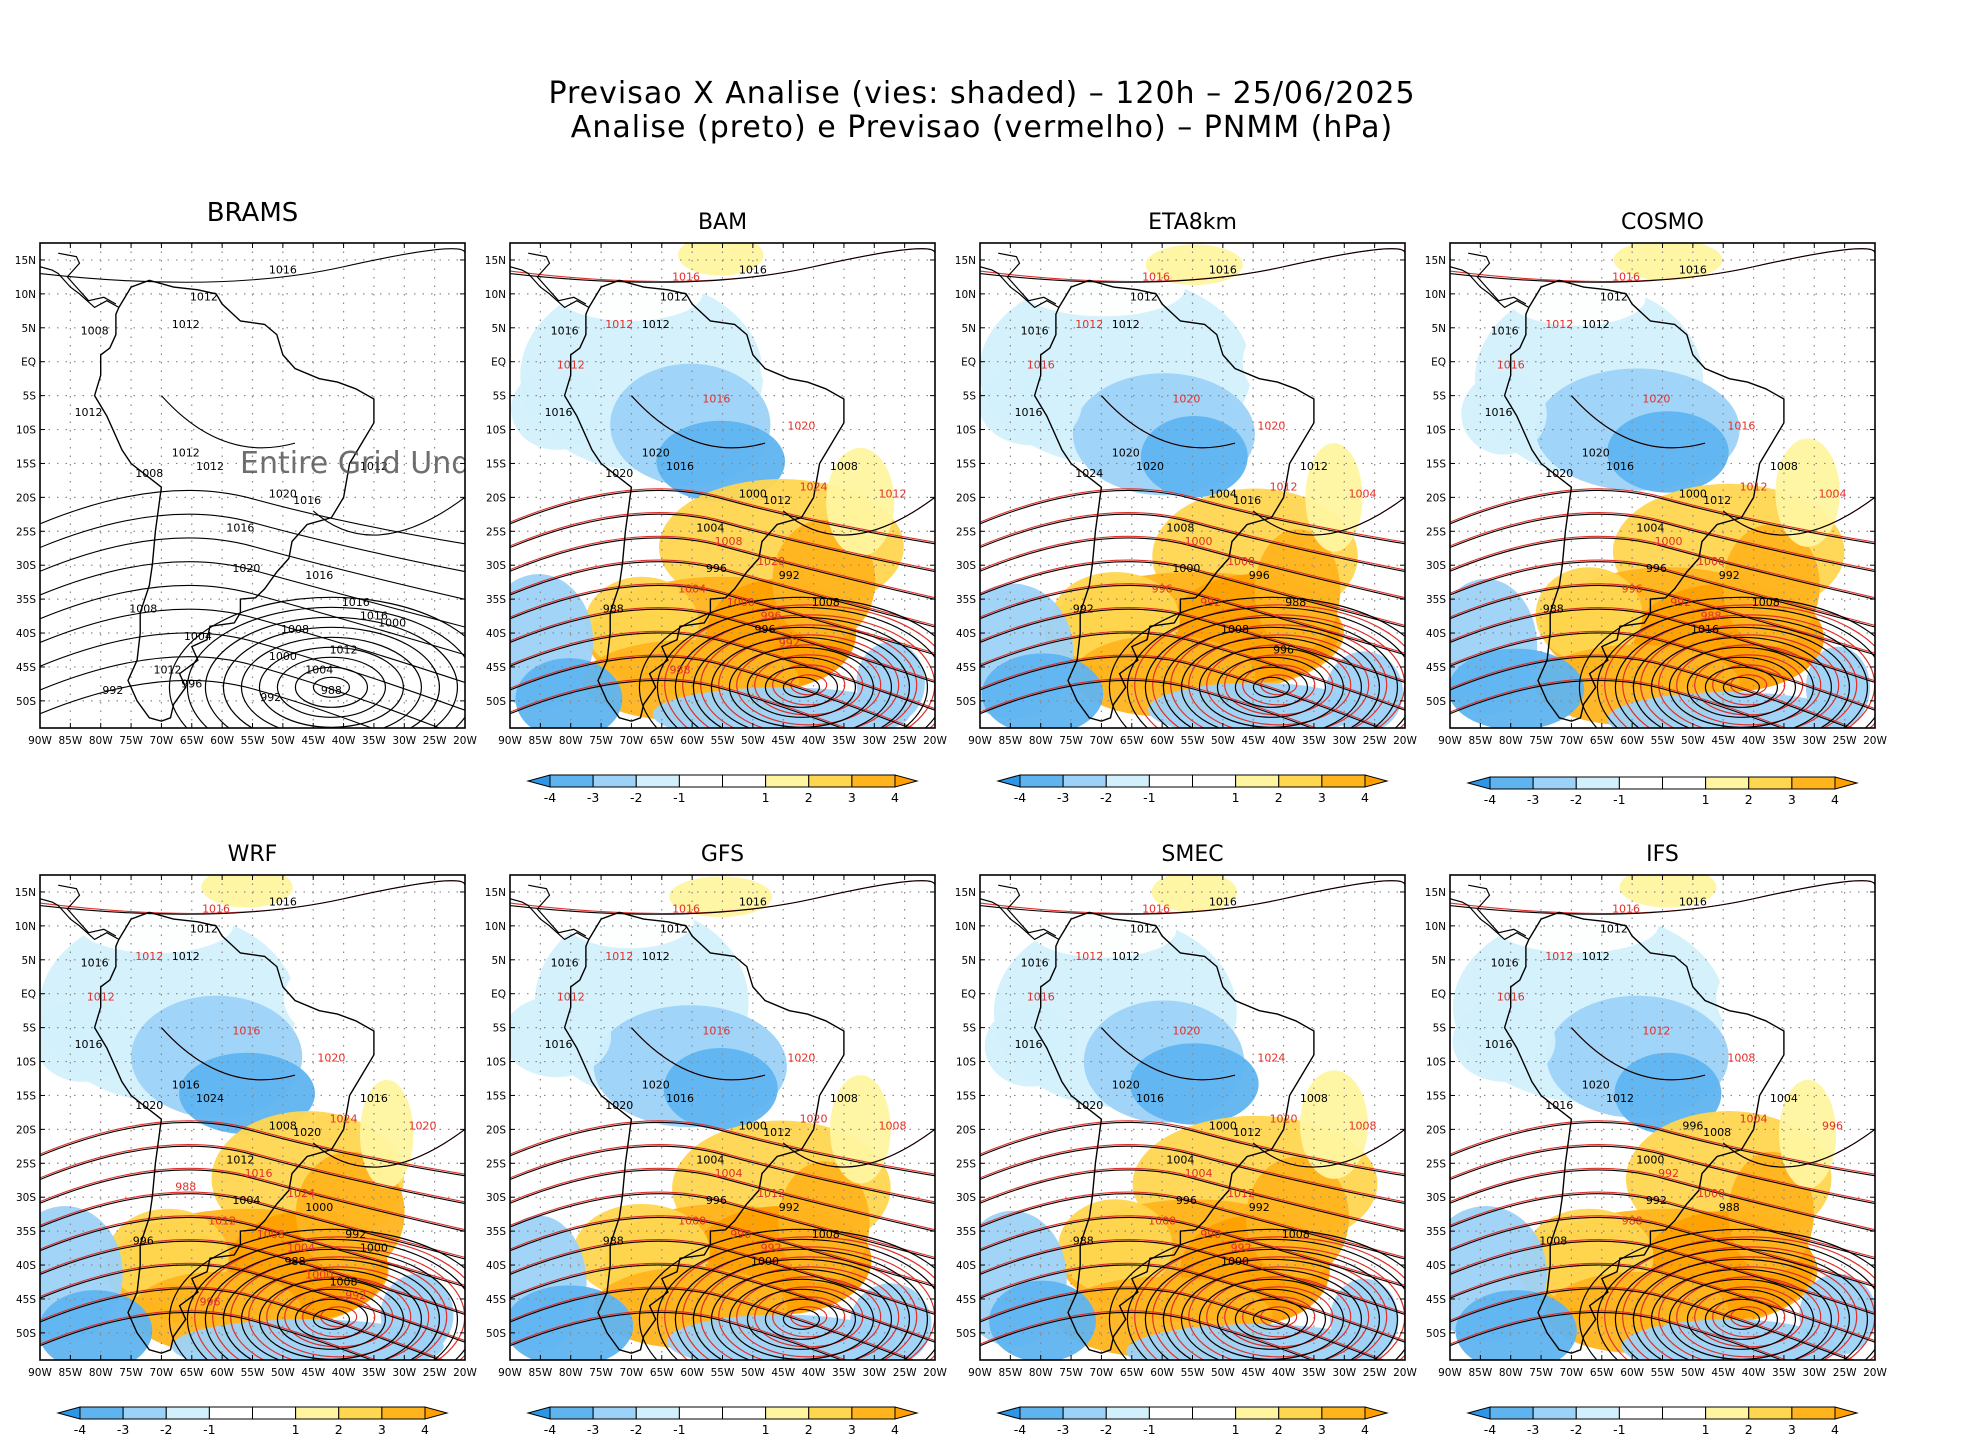  What do you see at coordinates (1656, 1200) in the screenshot?
I see `analysis-contour-label: 992` at bounding box center [1656, 1200].